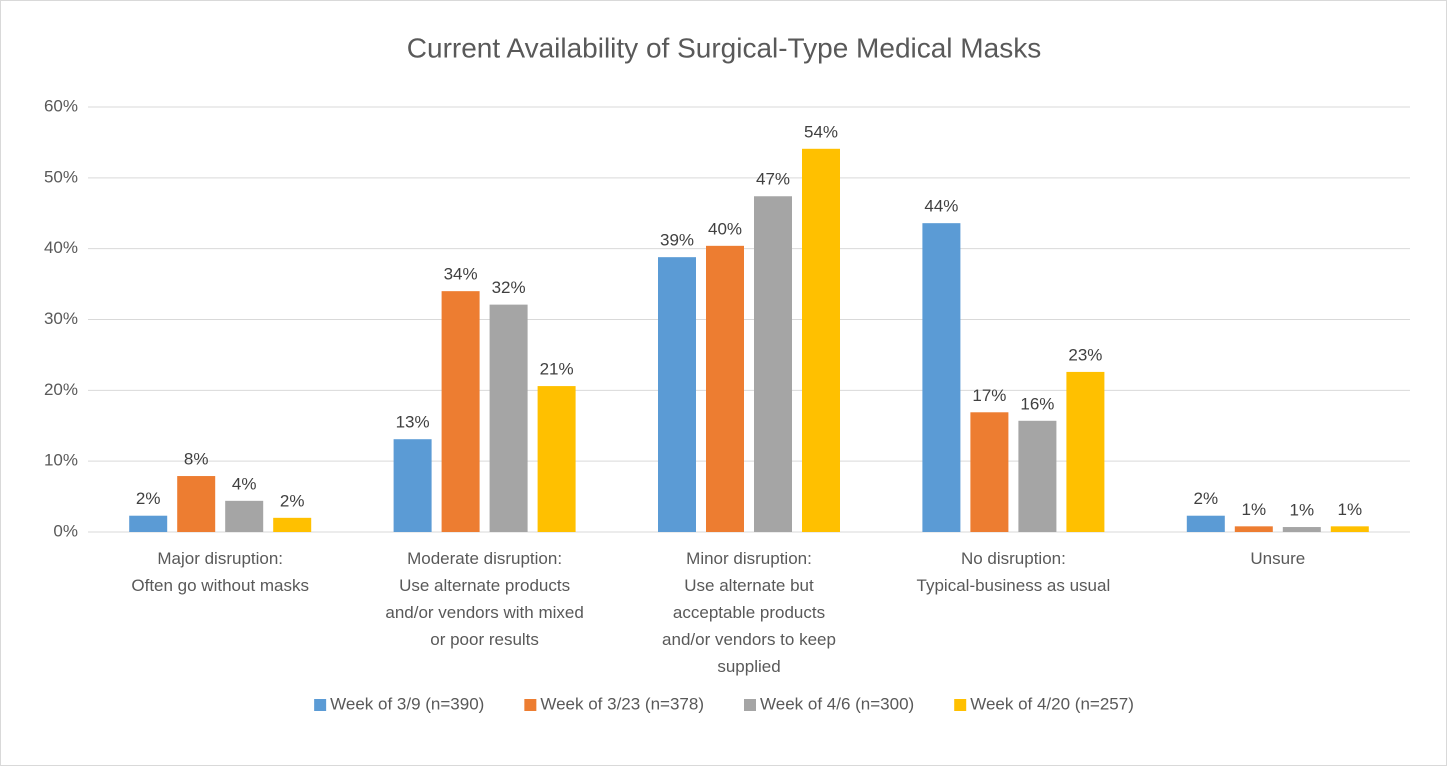  What do you see at coordinates (773, 179) in the screenshot?
I see `value-label: 47%` at bounding box center [773, 179].